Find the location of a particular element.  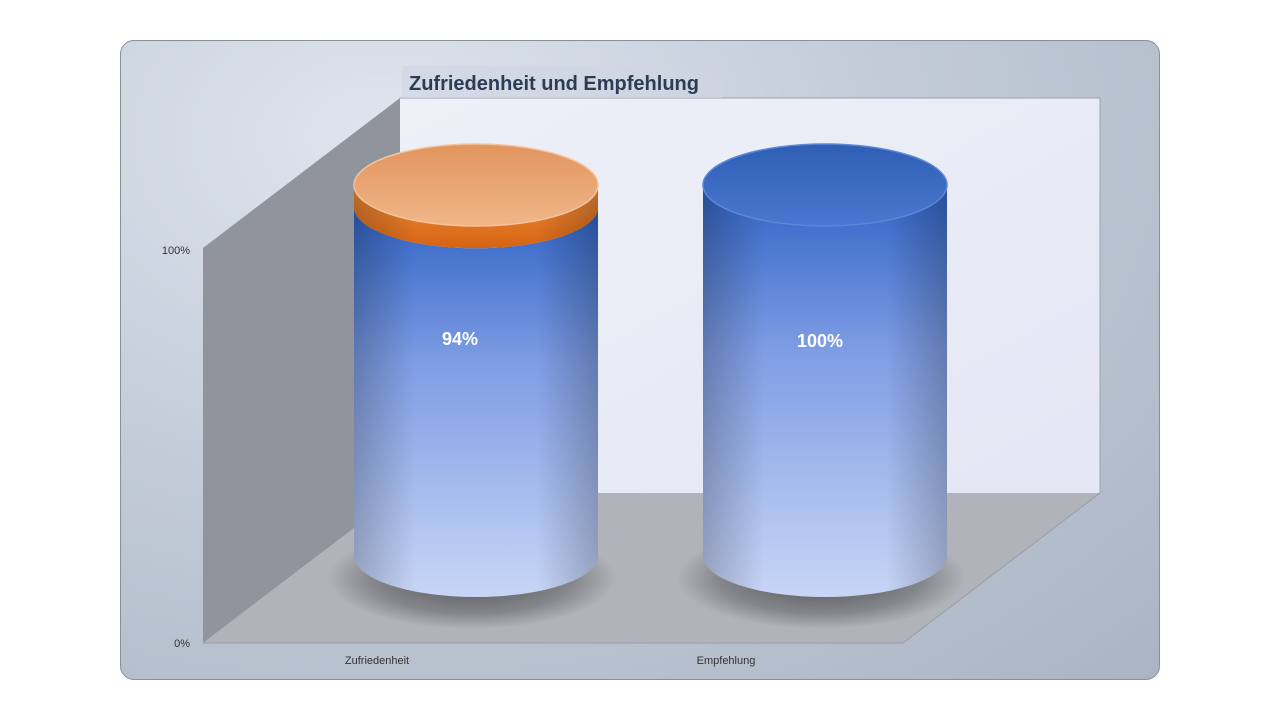

data-label-1: 94% is located at coordinates (460, 339).